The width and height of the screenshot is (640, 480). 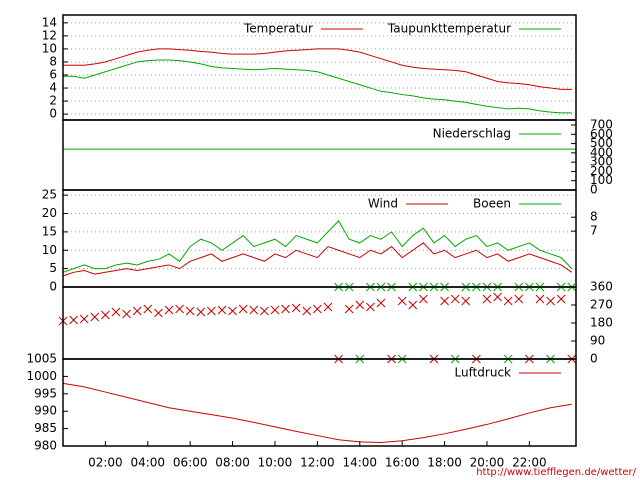 What do you see at coordinates (49, 213) in the screenshot?
I see `y-tick-label: 20` at bounding box center [49, 213].